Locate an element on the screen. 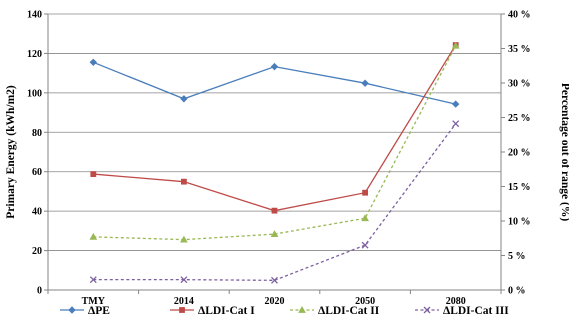  legend: ΔPE ΔLDI-Cat I ΔLDI-Cat II ΔLDI-Cat III is located at coordinates (284, 311).